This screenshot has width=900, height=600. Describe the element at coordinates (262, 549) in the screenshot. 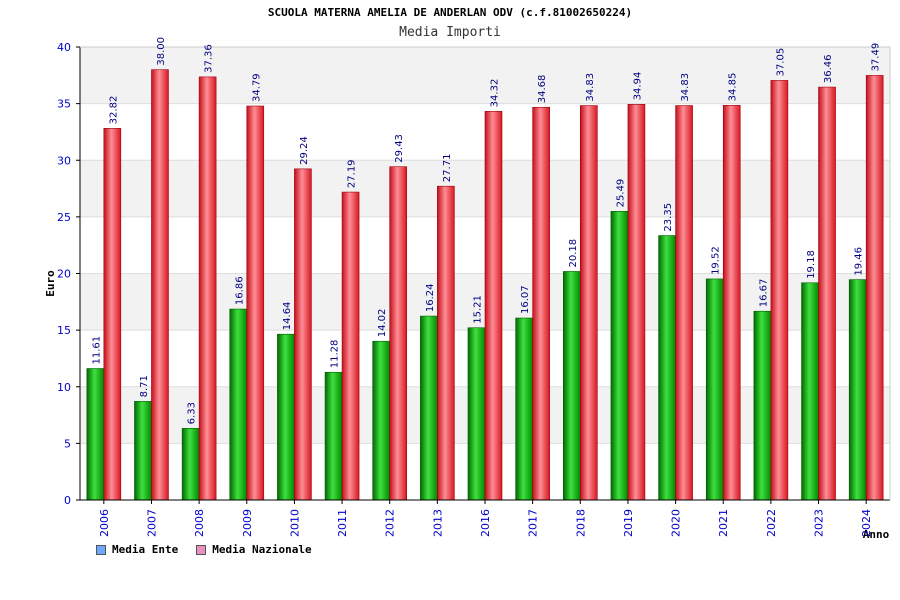

I see `legend-label-media-nazionale: Media Nazionale` at that location.